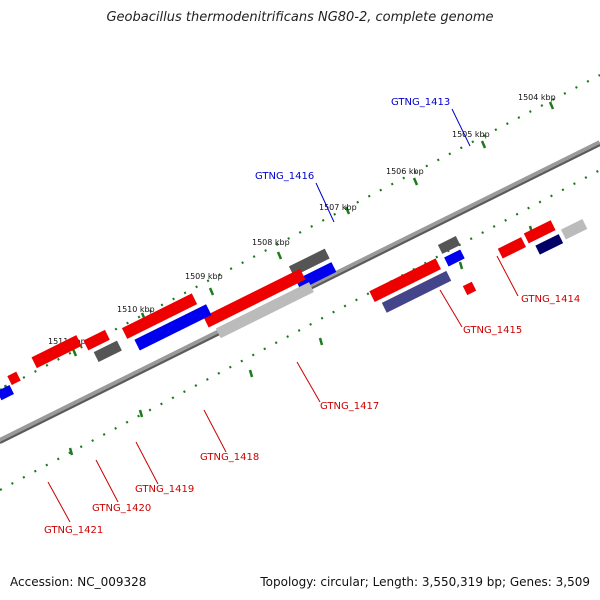 The height and width of the screenshot is (600, 600). Describe the element at coordinates (73, 530) in the screenshot. I see `gene-label: GTNG_1421` at that location.